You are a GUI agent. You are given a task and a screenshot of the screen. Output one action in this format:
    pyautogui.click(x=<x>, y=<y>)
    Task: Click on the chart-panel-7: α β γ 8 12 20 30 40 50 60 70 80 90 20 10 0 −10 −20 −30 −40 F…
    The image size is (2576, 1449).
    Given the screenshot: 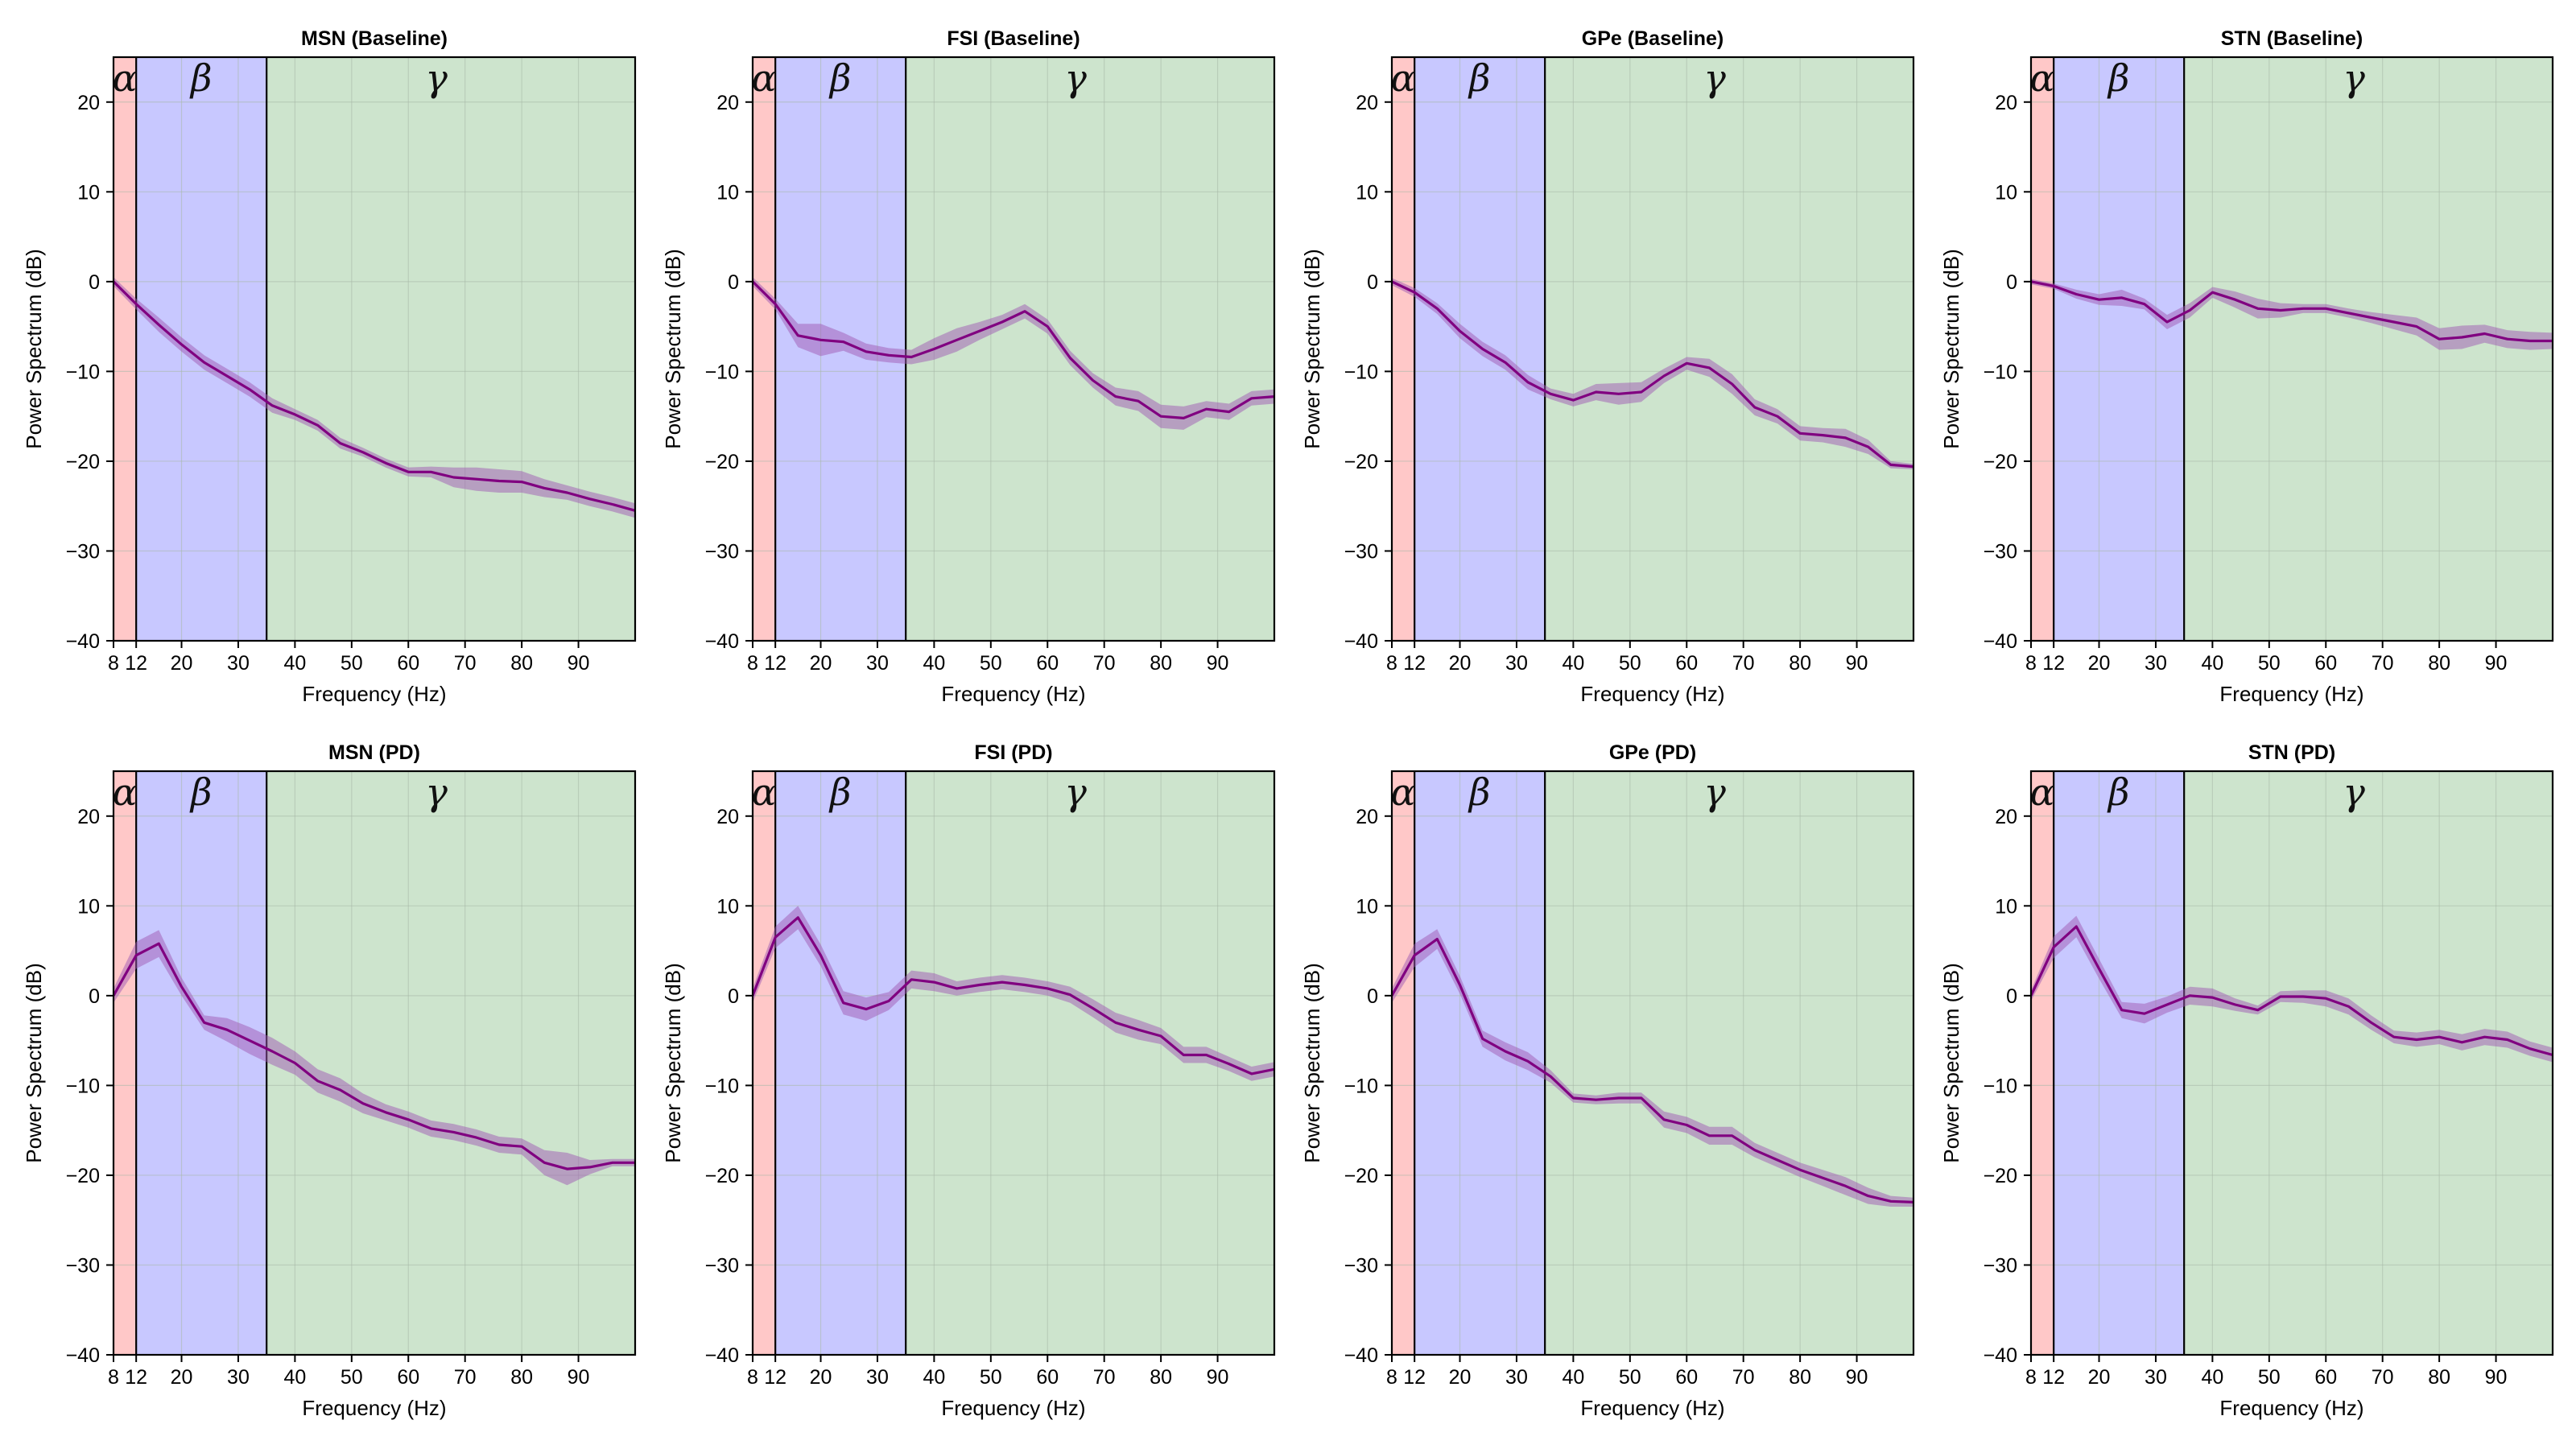 What is the action you would take?
    pyautogui.click(x=1607, y=1080)
    